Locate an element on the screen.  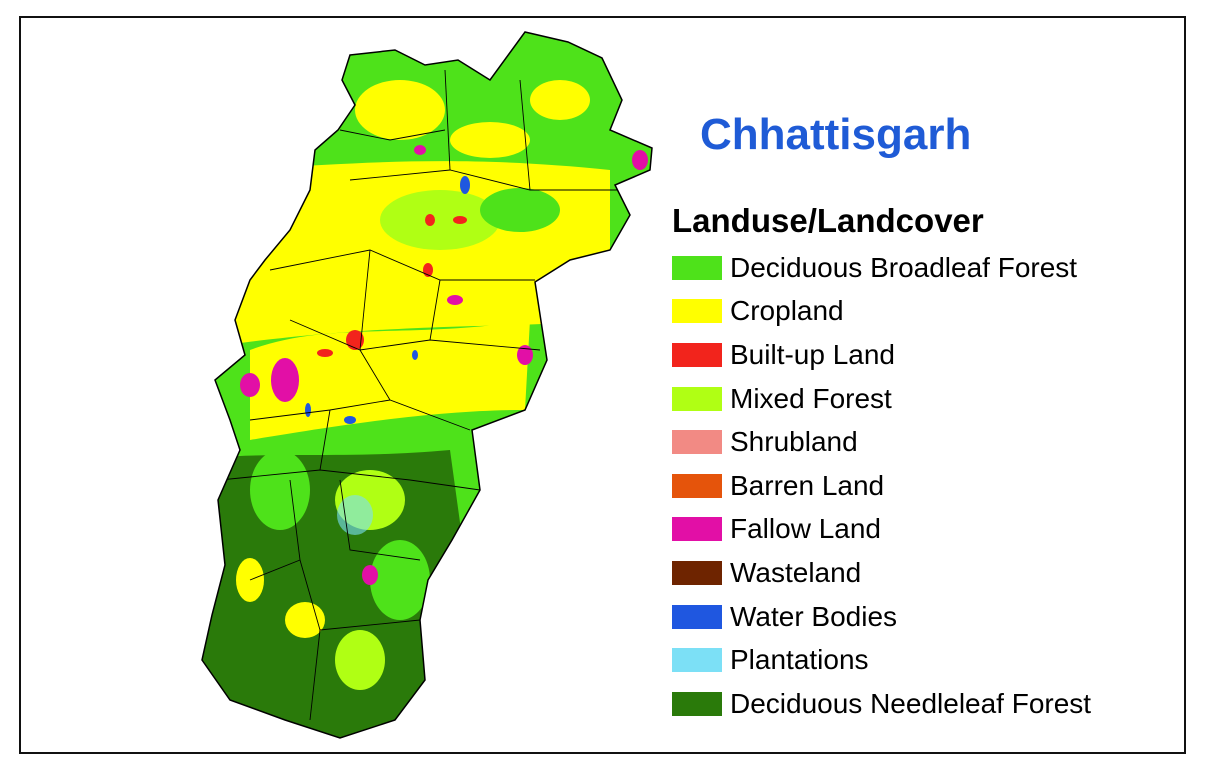
legend-label: Cropland is located at coordinates (787, 311).